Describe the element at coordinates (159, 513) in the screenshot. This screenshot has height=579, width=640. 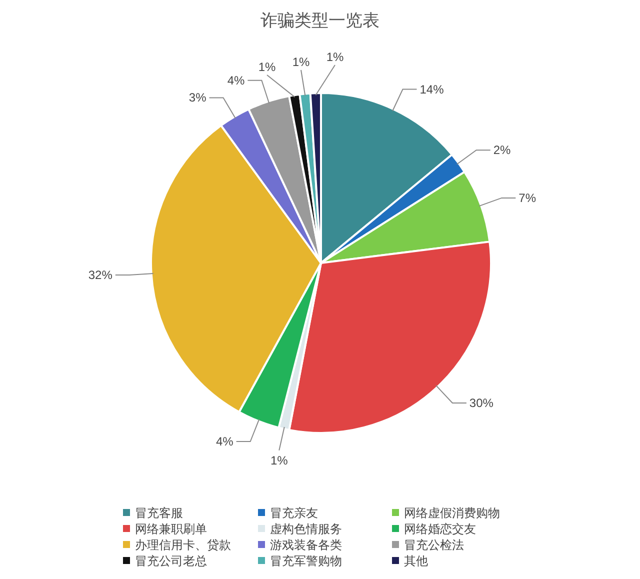
I see `legend-label: 冒充客服` at that location.